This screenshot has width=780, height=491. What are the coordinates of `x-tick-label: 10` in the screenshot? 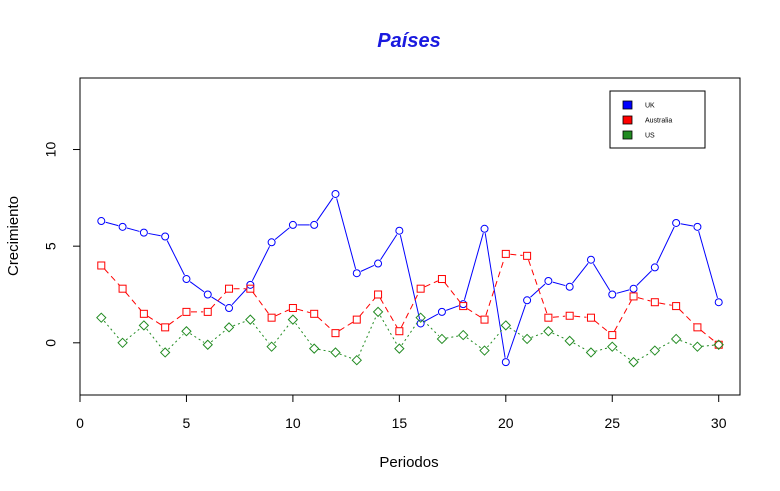 It's located at (293, 423).